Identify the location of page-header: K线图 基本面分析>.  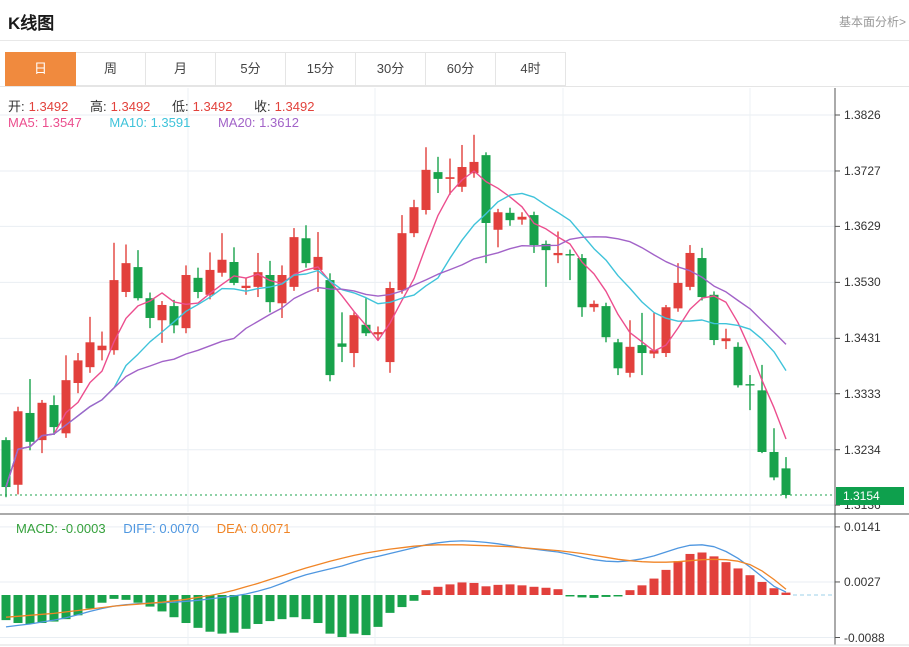
(454, 20).